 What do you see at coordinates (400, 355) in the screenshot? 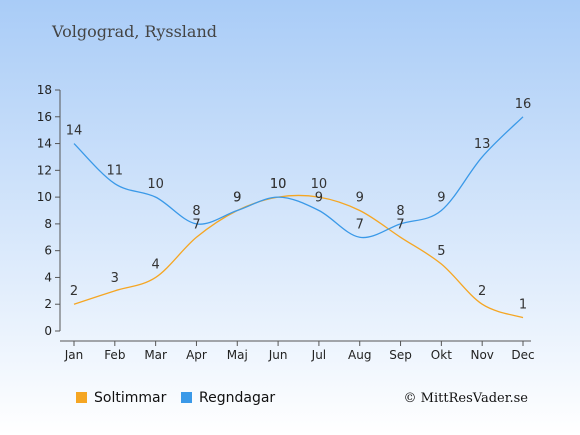
I see `x-tick-label: Sep` at bounding box center [400, 355].